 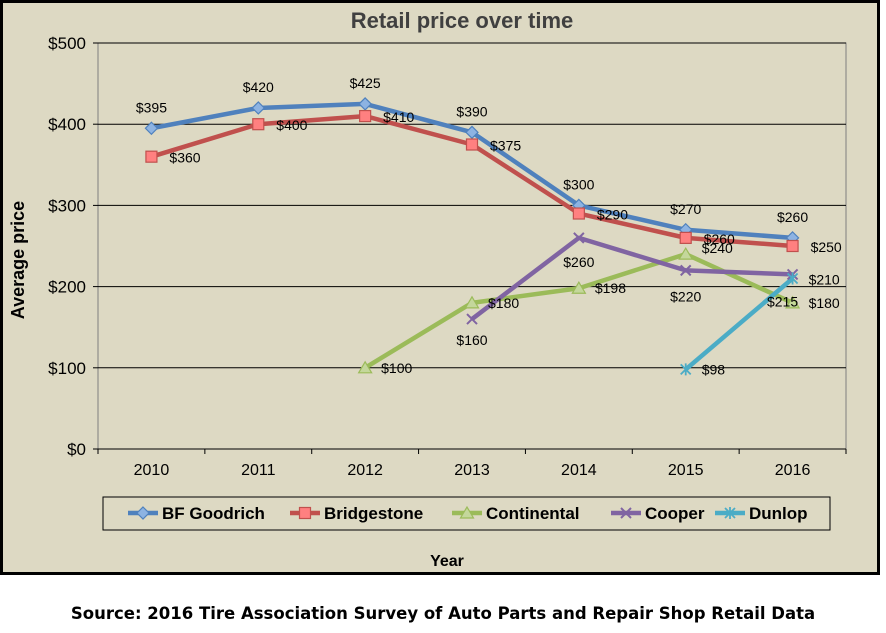 What do you see at coordinates (739, 324) in the screenshot?
I see `series-line-dunlop` at bounding box center [739, 324].